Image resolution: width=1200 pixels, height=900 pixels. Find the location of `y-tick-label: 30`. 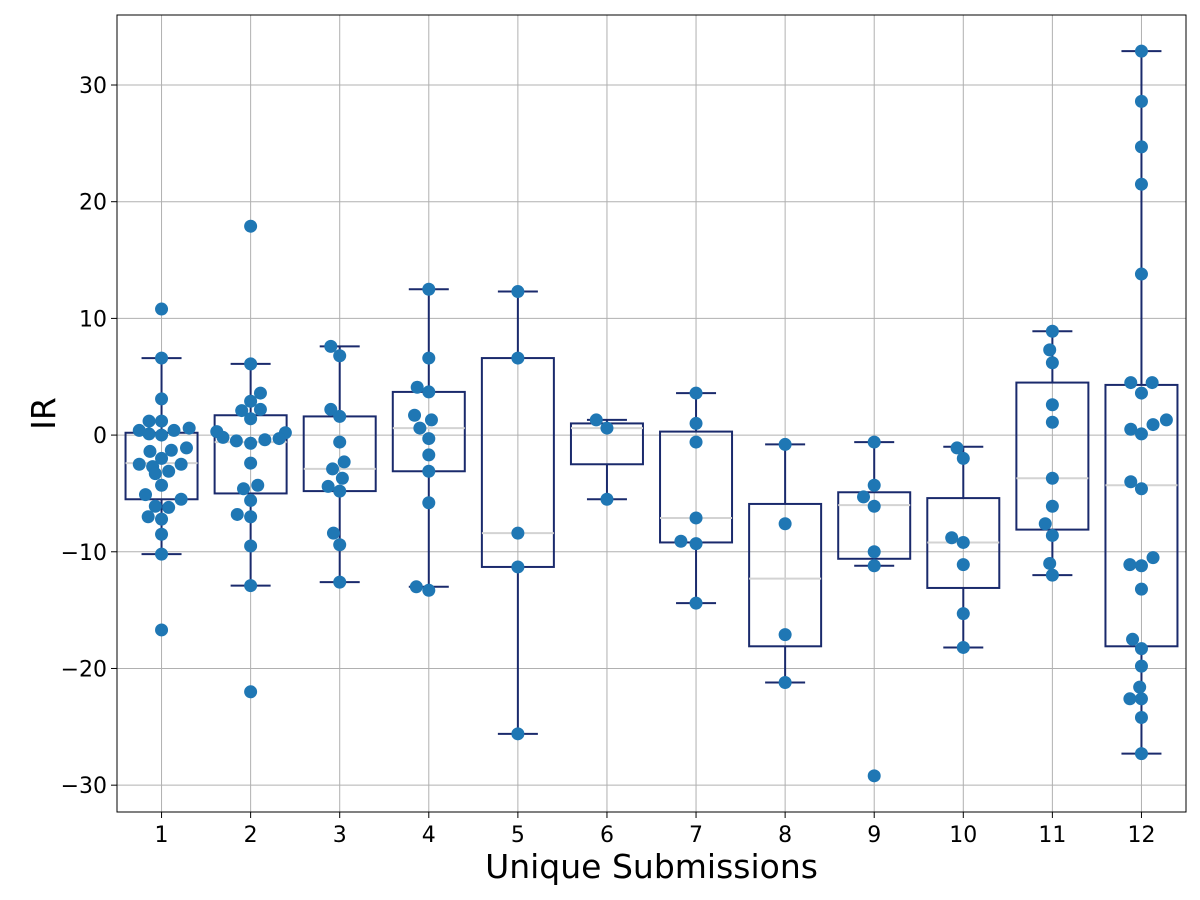

y-tick-label: 30 is located at coordinates (93, 86).